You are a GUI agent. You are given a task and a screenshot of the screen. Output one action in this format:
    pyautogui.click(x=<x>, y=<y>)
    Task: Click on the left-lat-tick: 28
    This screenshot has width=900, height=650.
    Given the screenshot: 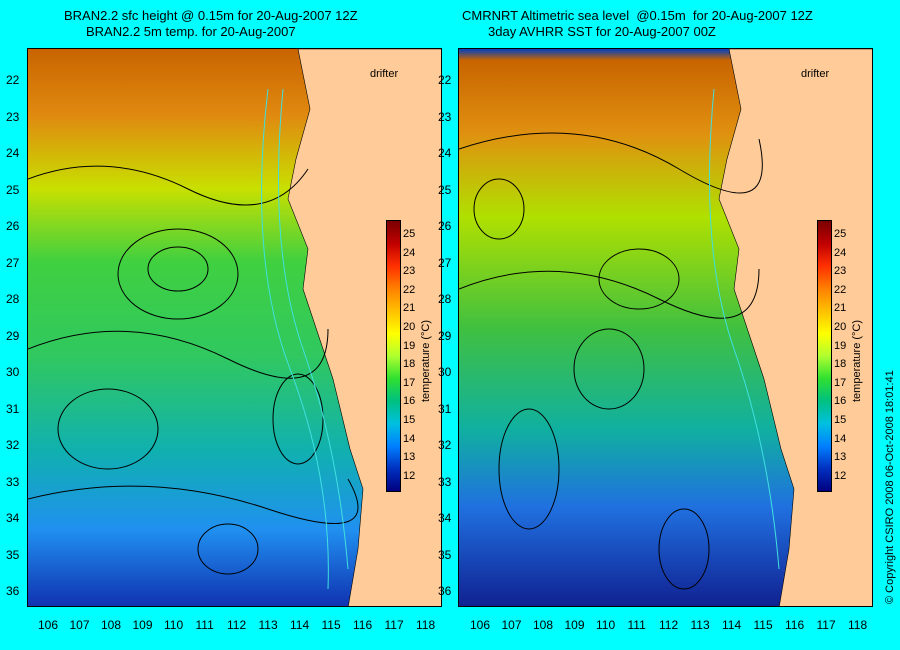 What is the action you would take?
    pyautogui.click(x=13, y=299)
    